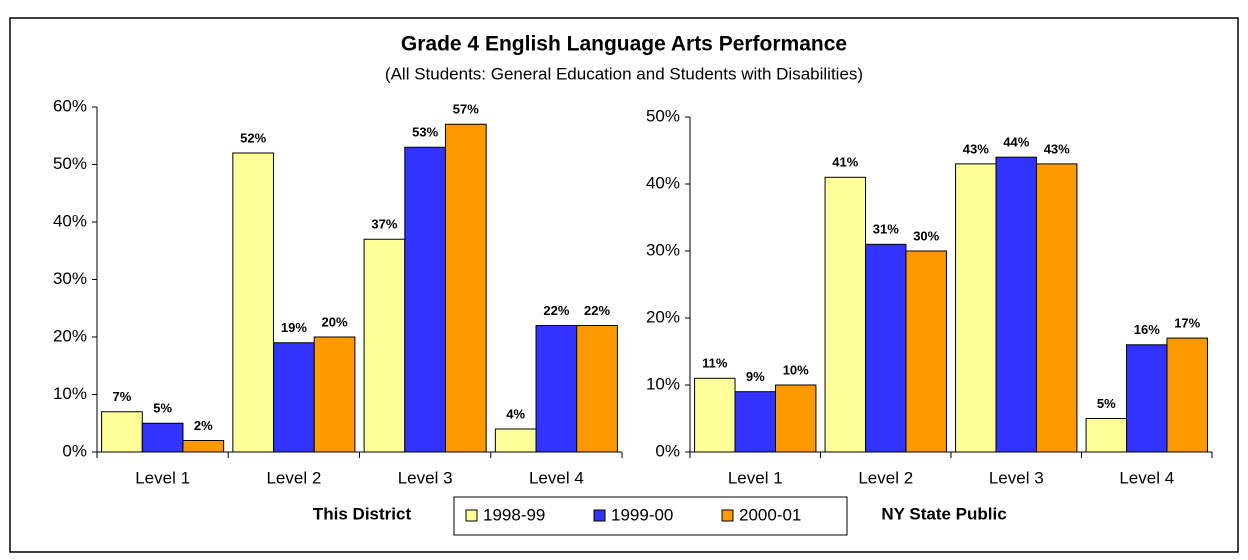  Describe the element at coordinates (203, 425) in the screenshot. I see `value-label: 2%` at that location.